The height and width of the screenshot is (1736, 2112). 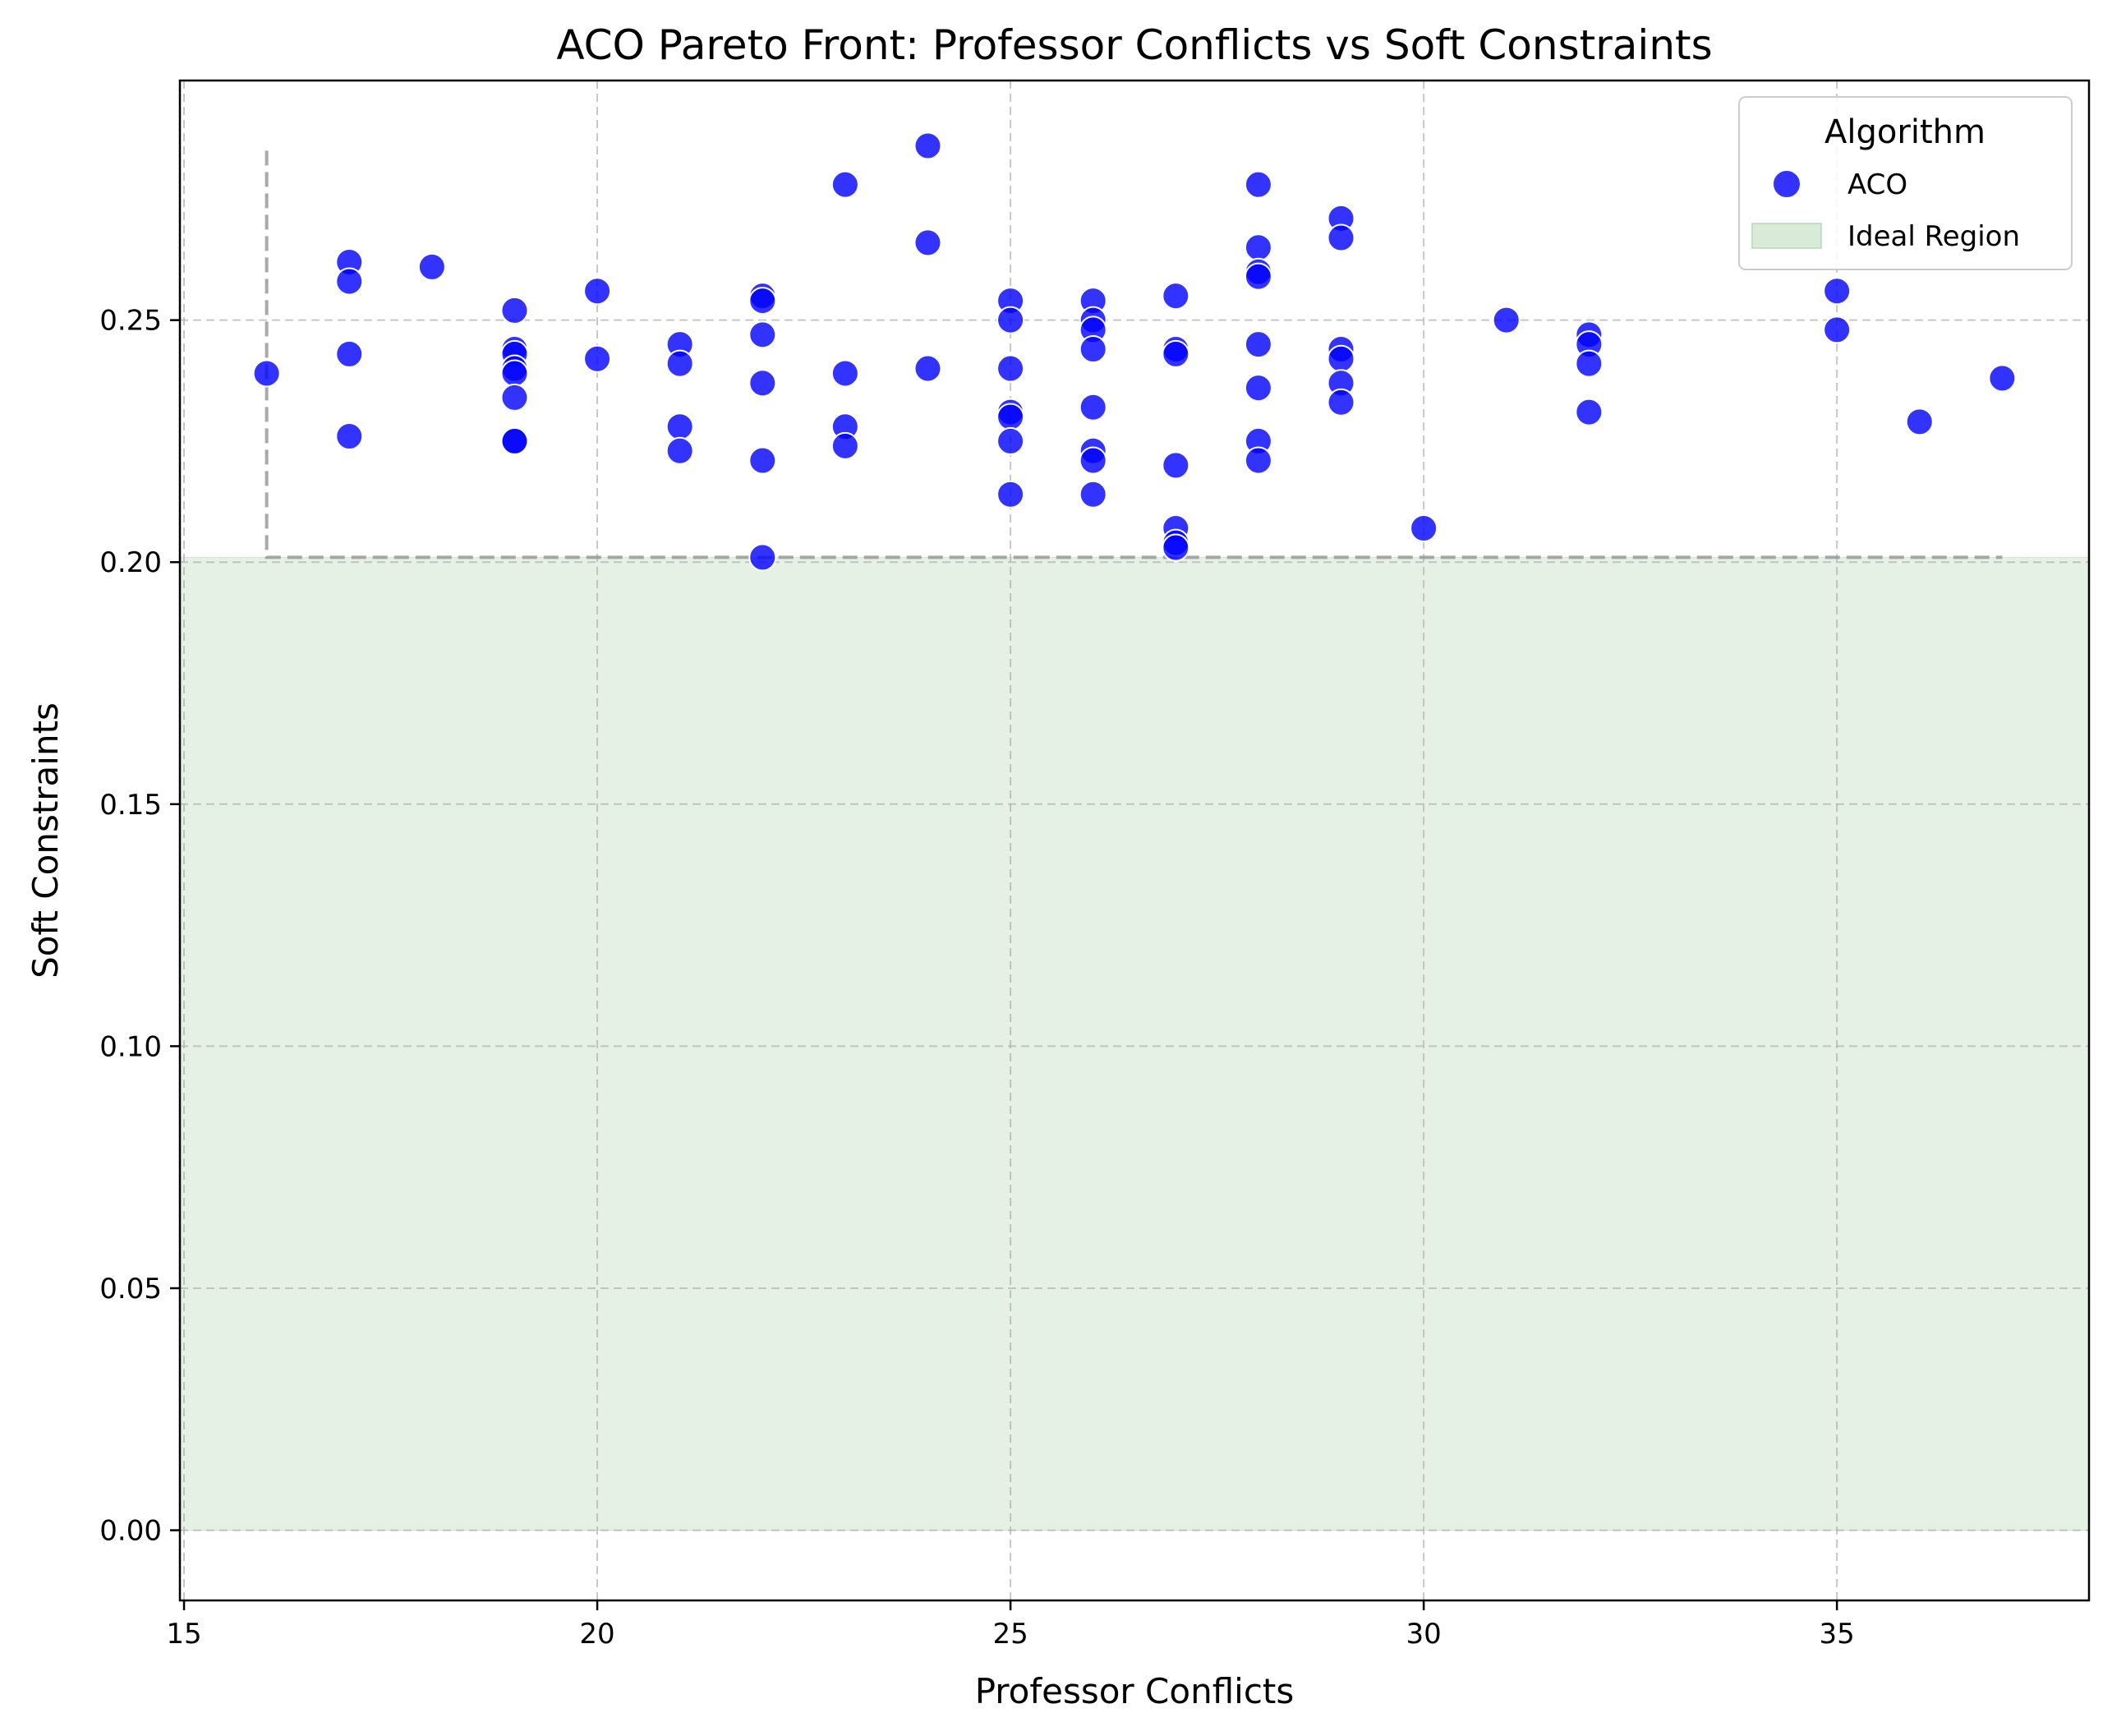 I want to click on y-ticks: 0.00 0.05 0.10 0.15 0.20 0.25, so click(x=139, y=927).